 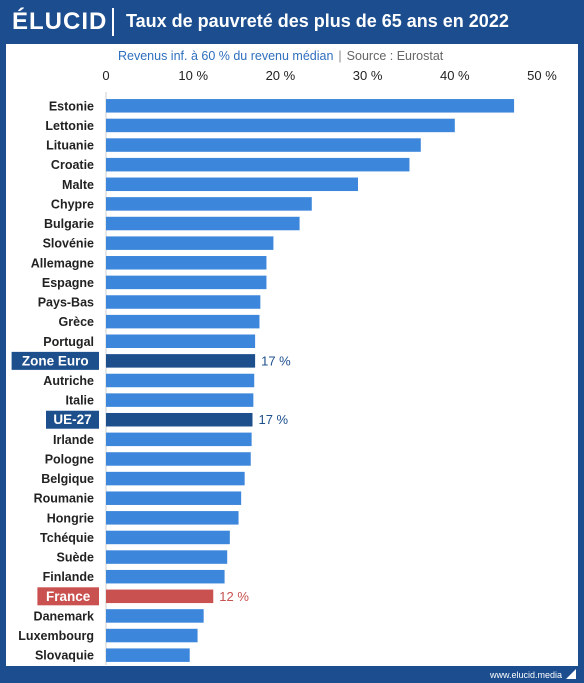 What do you see at coordinates (395, 56) in the screenshot?
I see `source-credit: Source : Eurostat` at bounding box center [395, 56].